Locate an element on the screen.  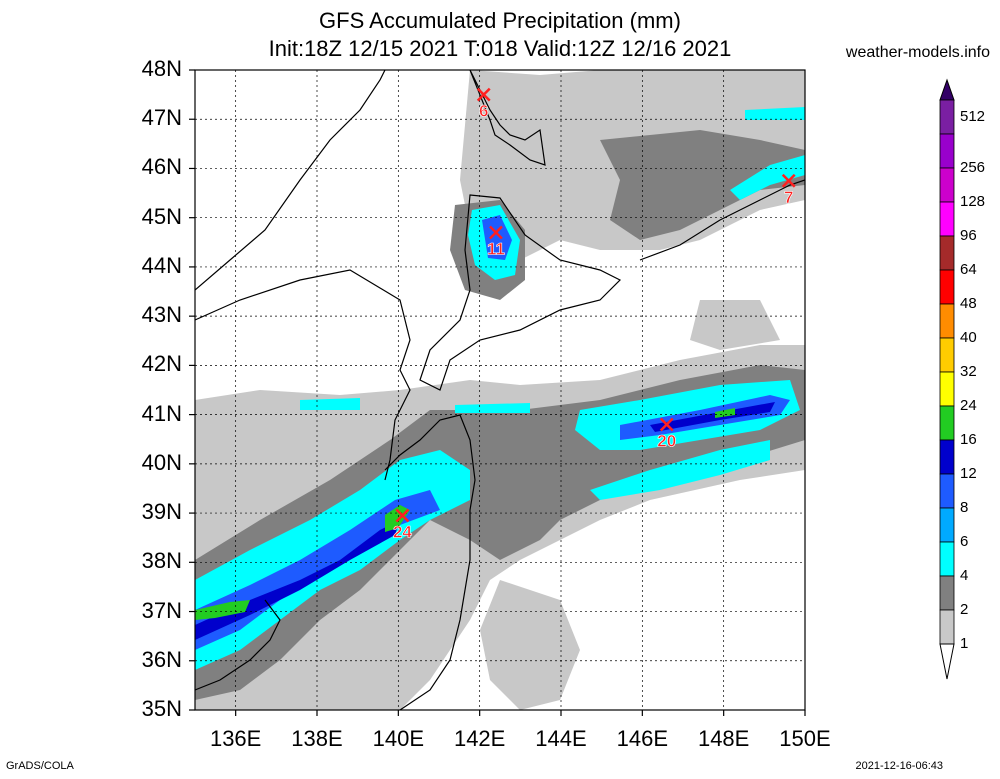
lat-label: 39N is located at coordinates (161, 512).